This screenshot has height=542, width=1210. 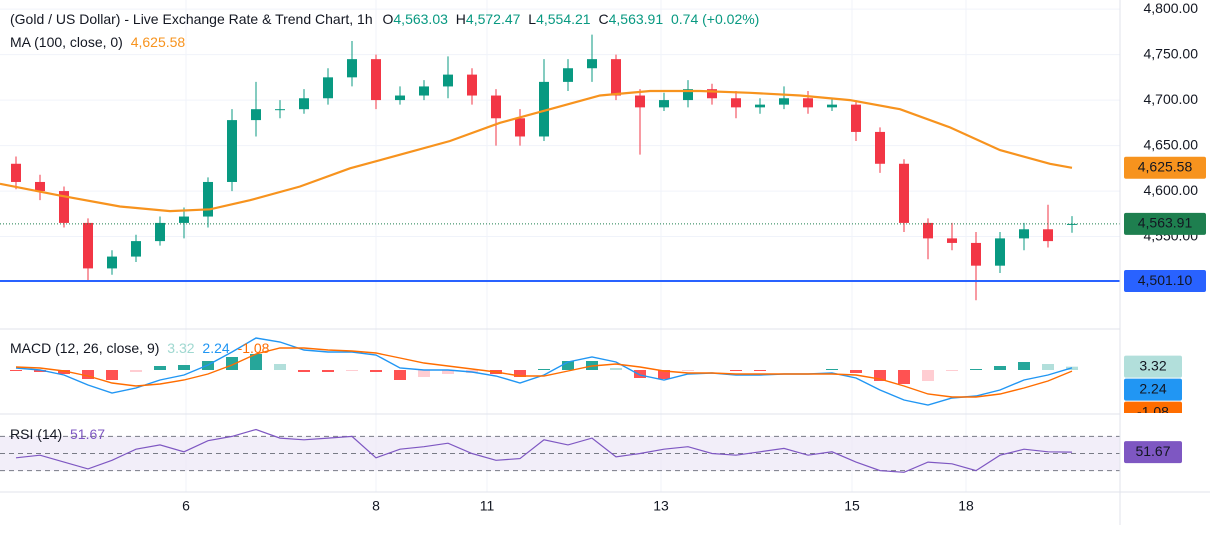 I want to click on support-label-box, so click(x=1165, y=281).